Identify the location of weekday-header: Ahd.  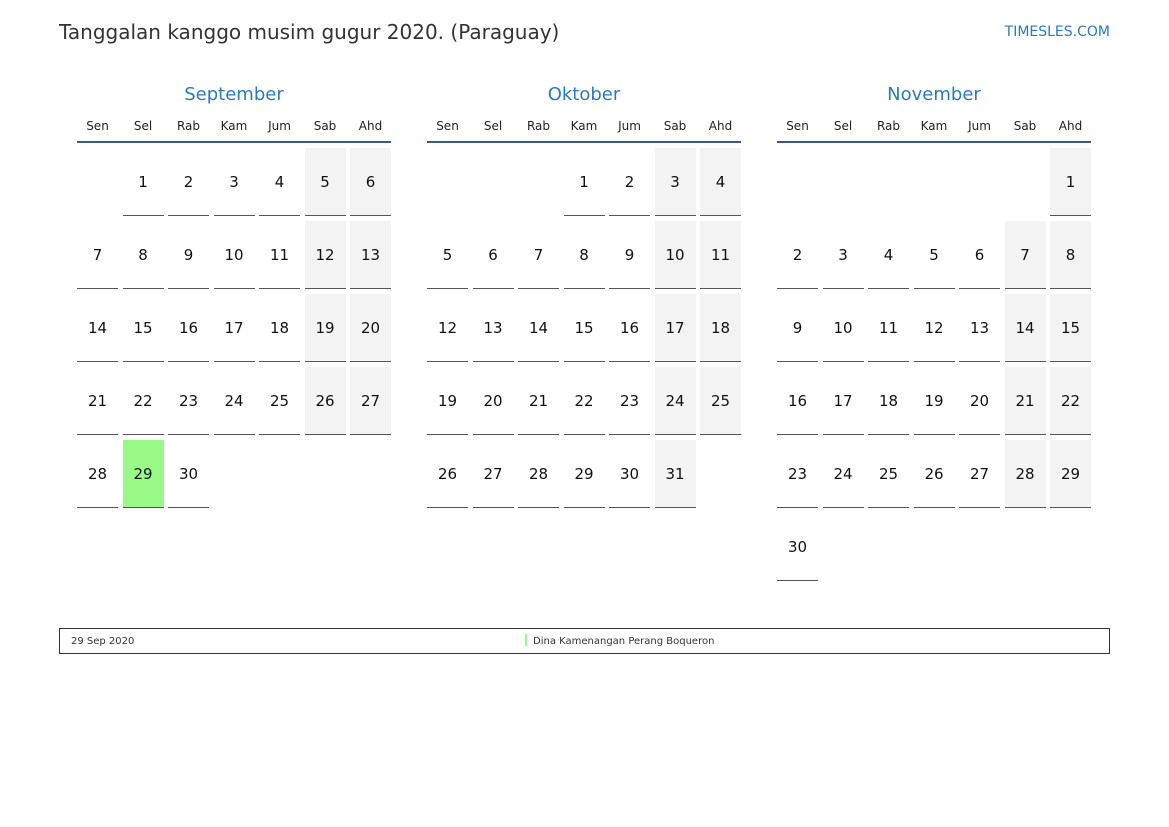
(720, 126).